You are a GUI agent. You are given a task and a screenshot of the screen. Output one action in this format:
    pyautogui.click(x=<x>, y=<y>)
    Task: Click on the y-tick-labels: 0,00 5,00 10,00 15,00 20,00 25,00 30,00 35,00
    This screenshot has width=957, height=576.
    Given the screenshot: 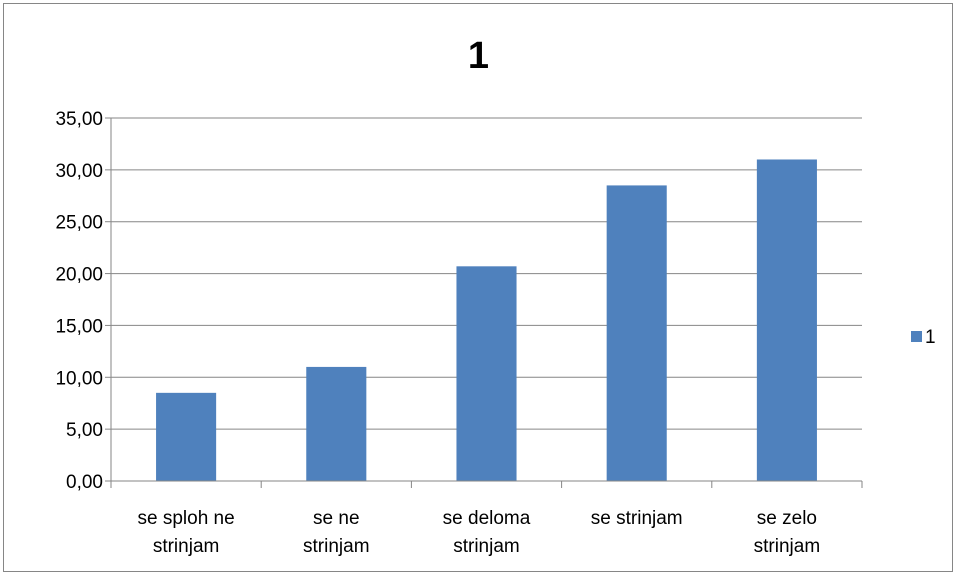 What is the action you would take?
    pyautogui.click(x=79, y=301)
    